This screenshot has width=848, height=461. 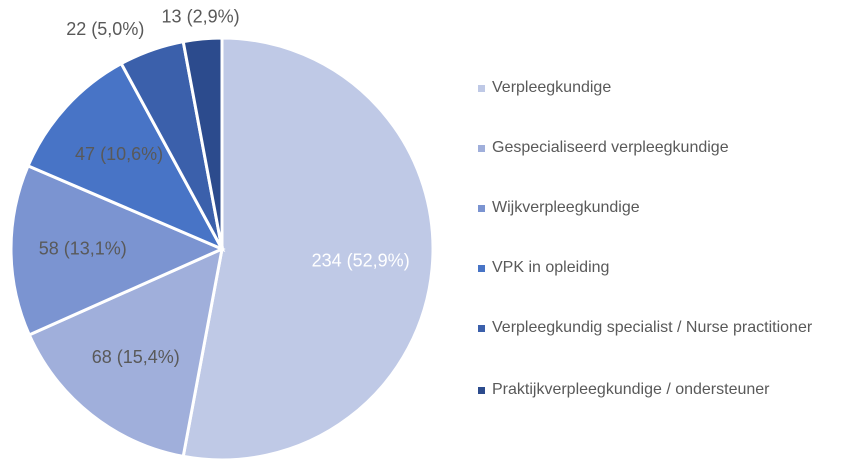 What do you see at coordinates (119, 154) in the screenshot?
I see `data-label: 47 (10,6%)` at bounding box center [119, 154].